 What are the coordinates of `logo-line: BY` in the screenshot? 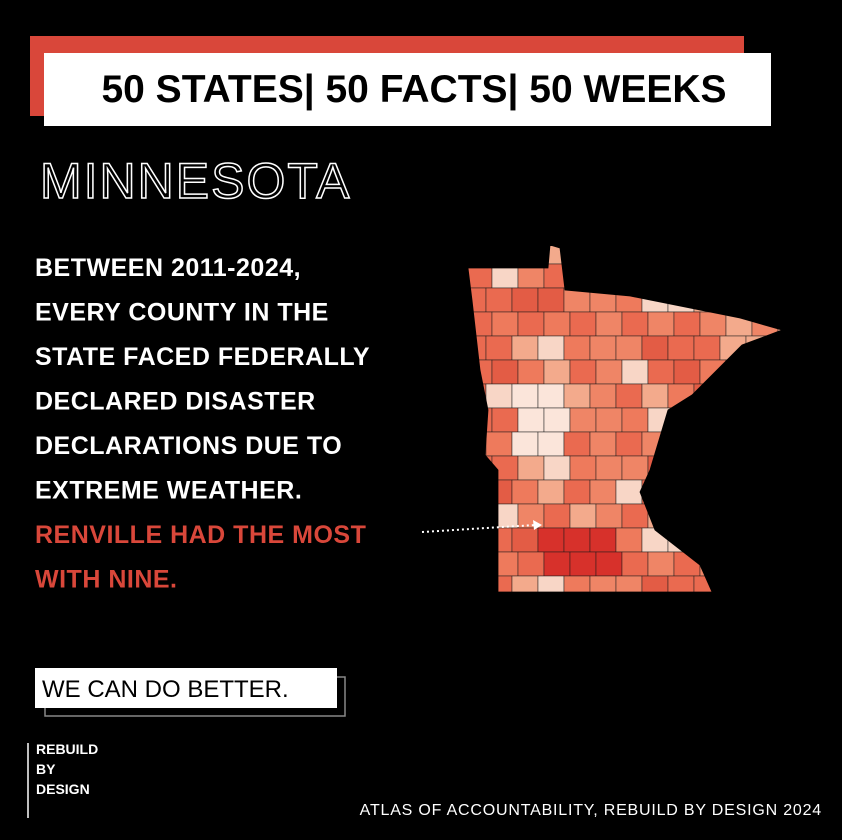 It's located at (46, 769).